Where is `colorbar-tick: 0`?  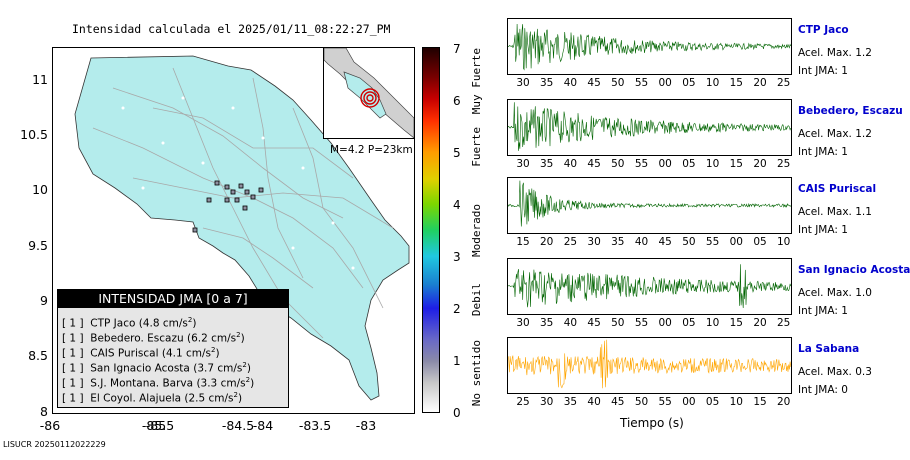
colorbar-tick: 0 is located at coordinates (457, 413).